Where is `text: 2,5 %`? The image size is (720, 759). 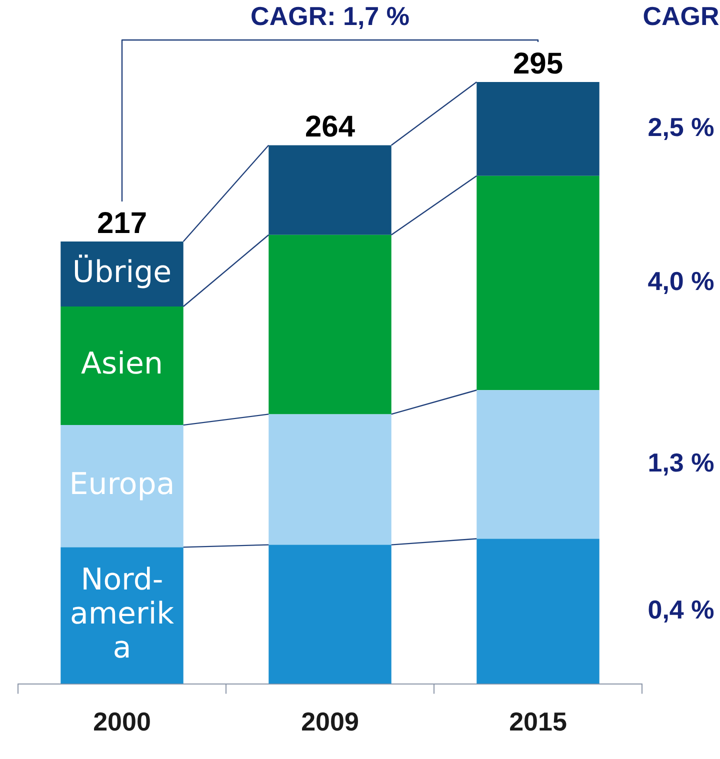 text: 2,5 % is located at coordinates (681, 127).